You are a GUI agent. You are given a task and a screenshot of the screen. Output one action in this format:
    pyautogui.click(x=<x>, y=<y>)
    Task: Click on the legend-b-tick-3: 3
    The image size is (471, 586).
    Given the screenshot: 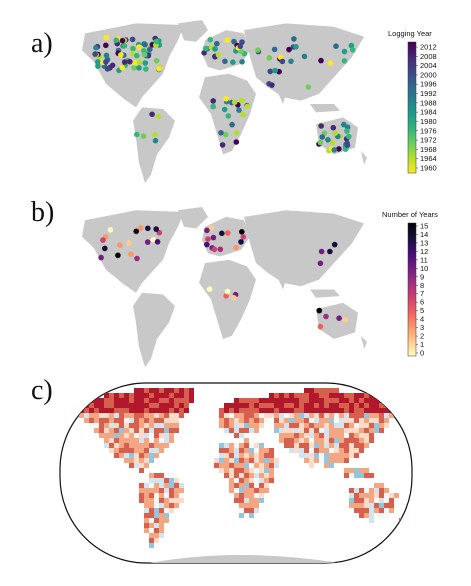 What is the action you would take?
    pyautogui.click(x=422, y=327)
    